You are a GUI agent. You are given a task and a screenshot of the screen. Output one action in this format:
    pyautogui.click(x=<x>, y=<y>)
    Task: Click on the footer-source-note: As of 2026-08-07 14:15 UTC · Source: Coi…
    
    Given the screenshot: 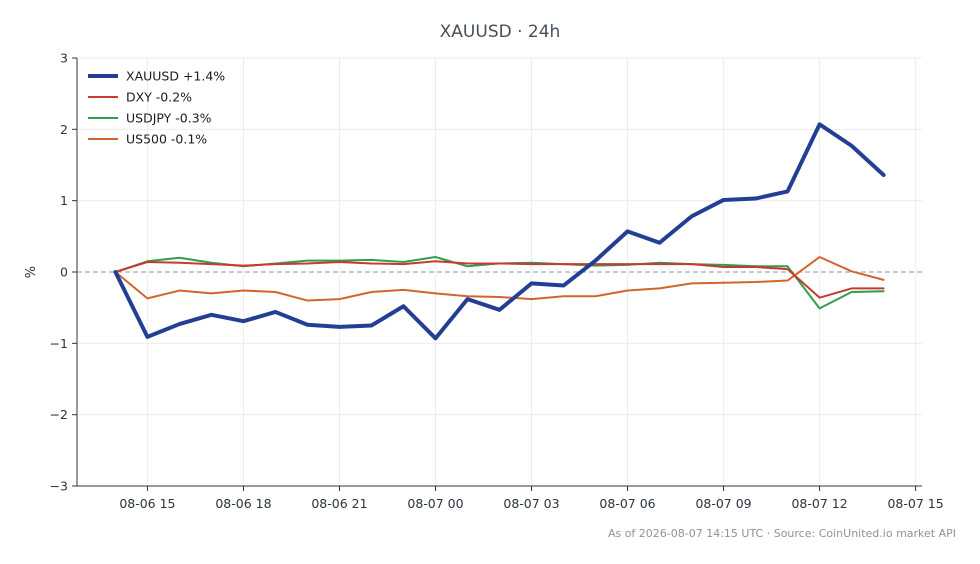 What is the action you would take?
    pyautogui.click(x=782, y=533)
    